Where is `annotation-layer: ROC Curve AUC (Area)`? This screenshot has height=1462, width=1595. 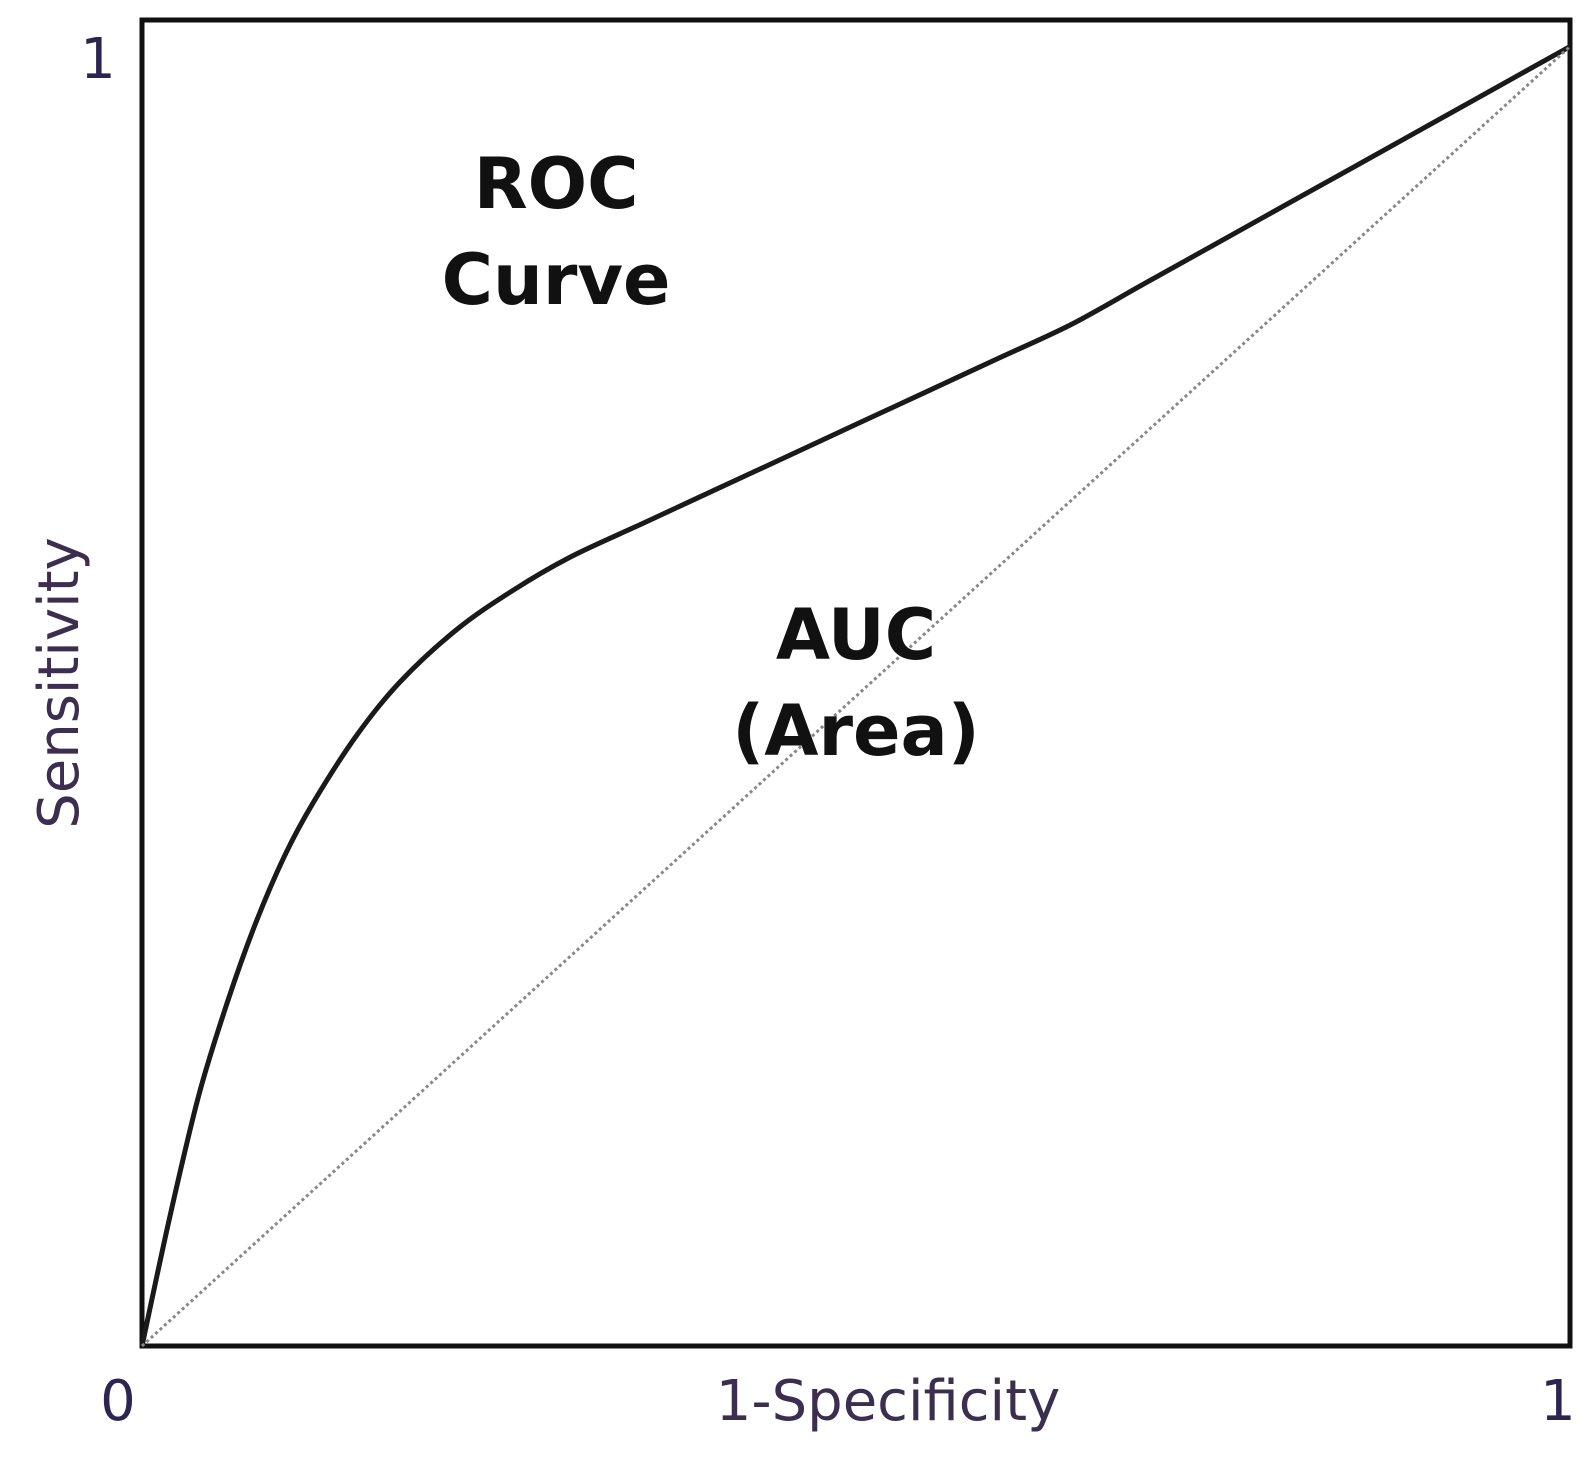 annotation-layer: ROC Curve AUC (Area) is located at coordinates (711, 457).